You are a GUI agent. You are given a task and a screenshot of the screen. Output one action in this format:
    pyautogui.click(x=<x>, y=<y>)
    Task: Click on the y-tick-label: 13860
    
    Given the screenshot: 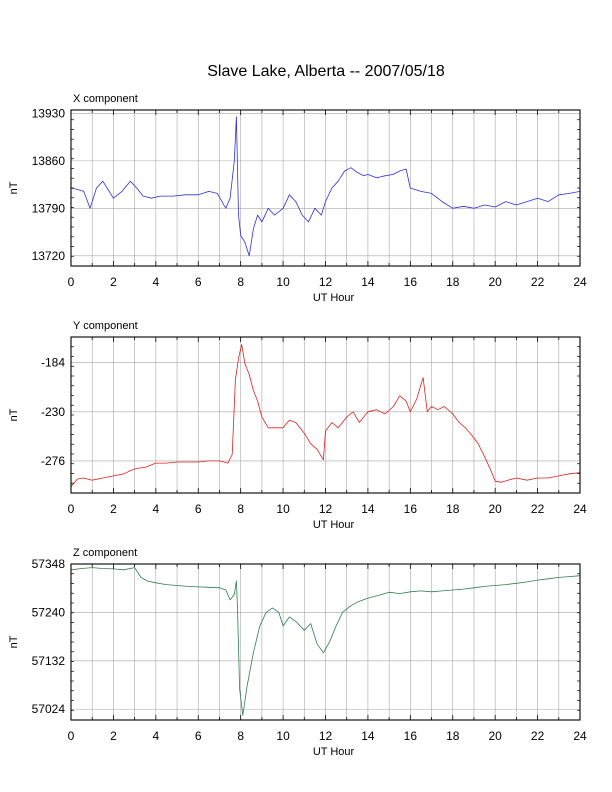 What is the action you would take?
    pyautogui.click(x=49, y=161)
    